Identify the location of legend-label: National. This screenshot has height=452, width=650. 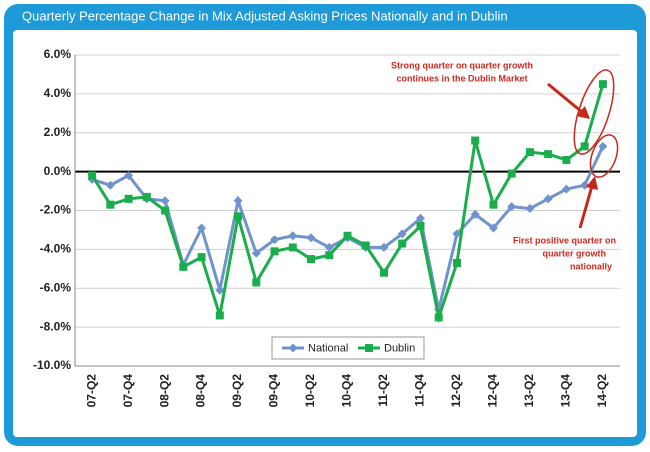
(328, 348).